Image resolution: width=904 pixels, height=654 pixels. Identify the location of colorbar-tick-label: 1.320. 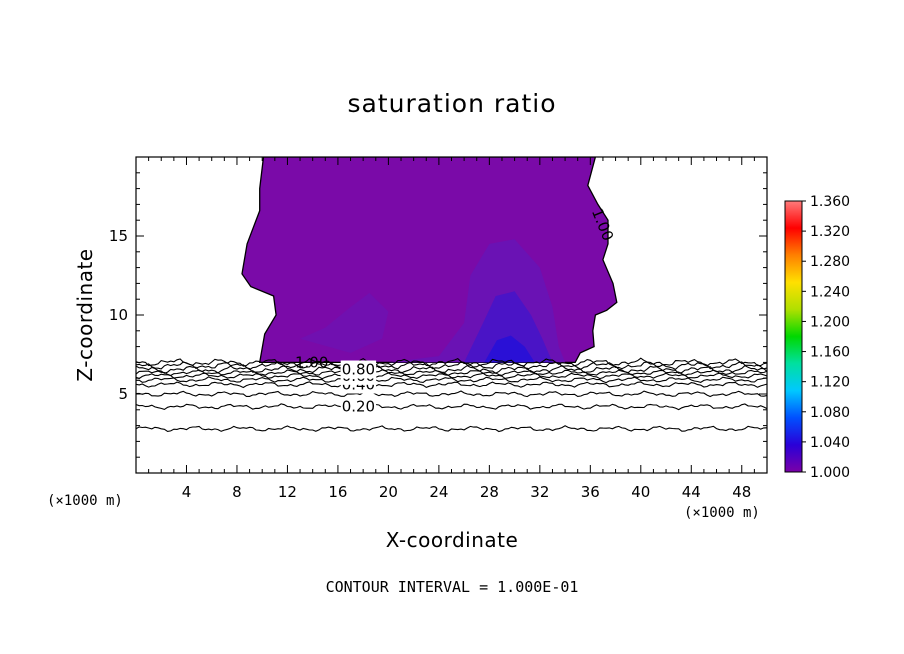
(830, 232).